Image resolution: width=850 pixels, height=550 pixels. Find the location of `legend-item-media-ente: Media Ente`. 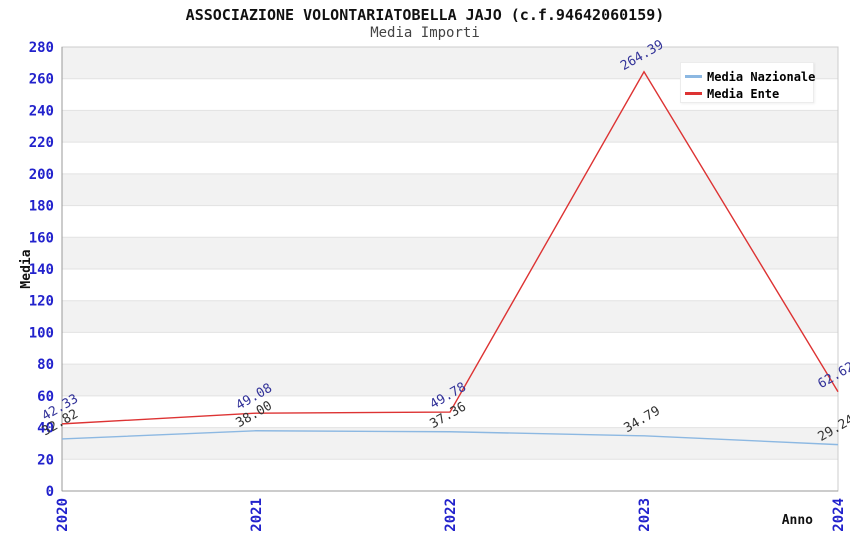

legend-item-media-ente: Media Ente is located at coordinates (747, 93).